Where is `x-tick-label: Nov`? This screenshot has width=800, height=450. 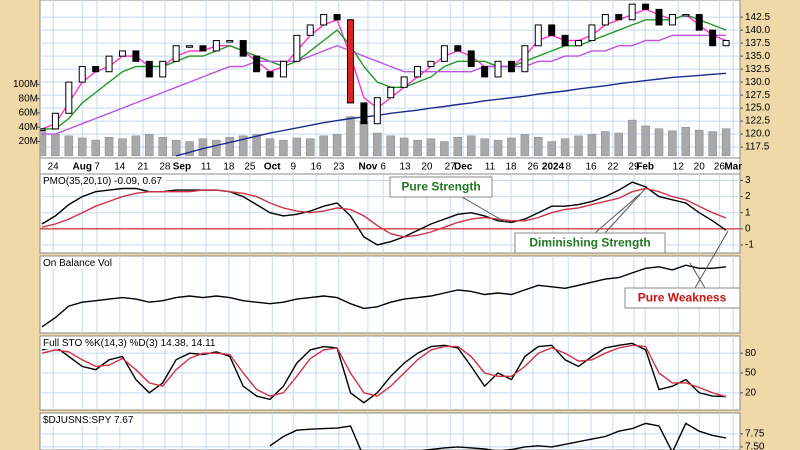
x-tick-label: Nov is located at coordinates (367, 167).